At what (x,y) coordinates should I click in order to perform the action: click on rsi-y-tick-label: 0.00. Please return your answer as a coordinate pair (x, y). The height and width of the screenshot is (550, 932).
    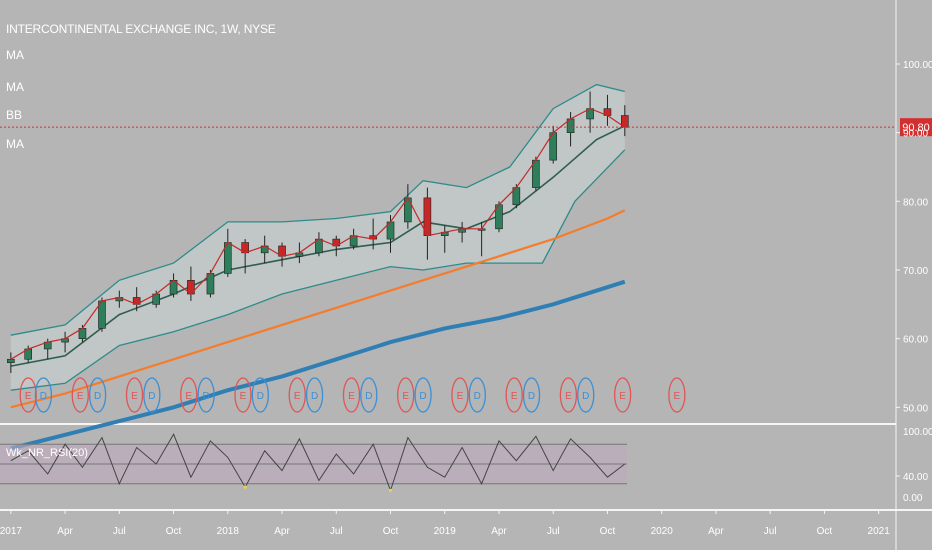
    Looking at the image, I should click on (913, 498).